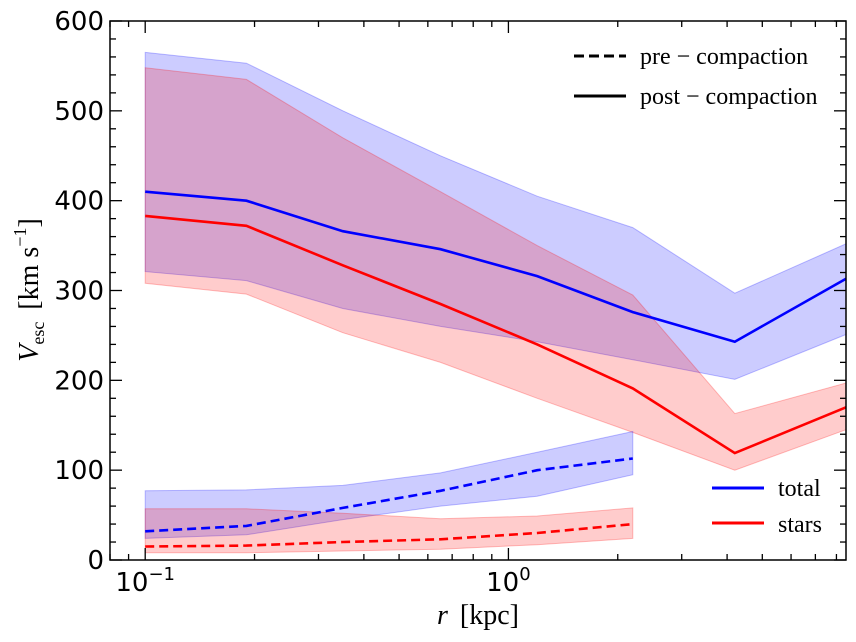  Describe the element at coordinates (79, 202) in the screenshot. I see `y-tick-label: 400` at that location.